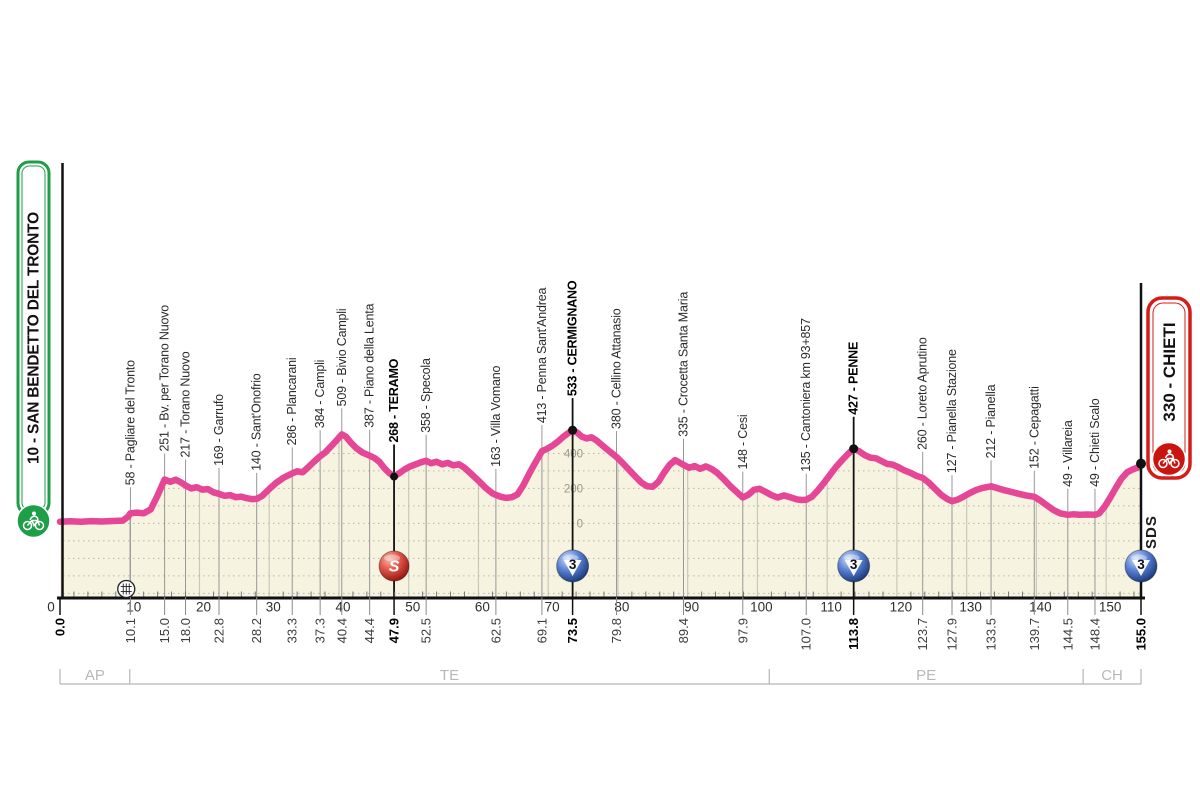  Describe the element at coordinates (394, 400) in the screenshot. I see `waypoint-name-label: 268 - TERAMO` at that location.